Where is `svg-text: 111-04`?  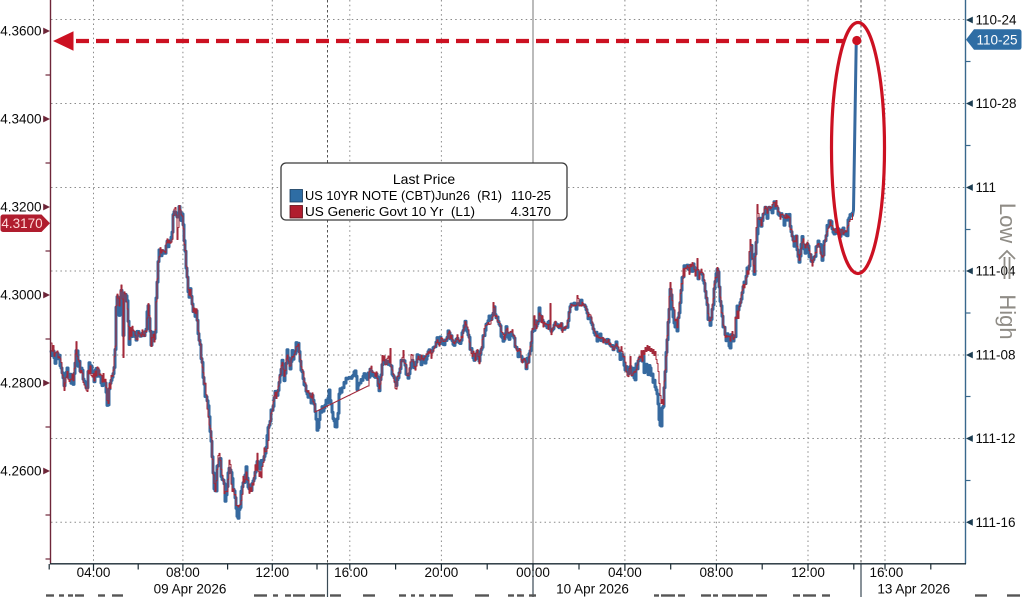
svg-text: 111-04 is located at coordinates (996, 271).